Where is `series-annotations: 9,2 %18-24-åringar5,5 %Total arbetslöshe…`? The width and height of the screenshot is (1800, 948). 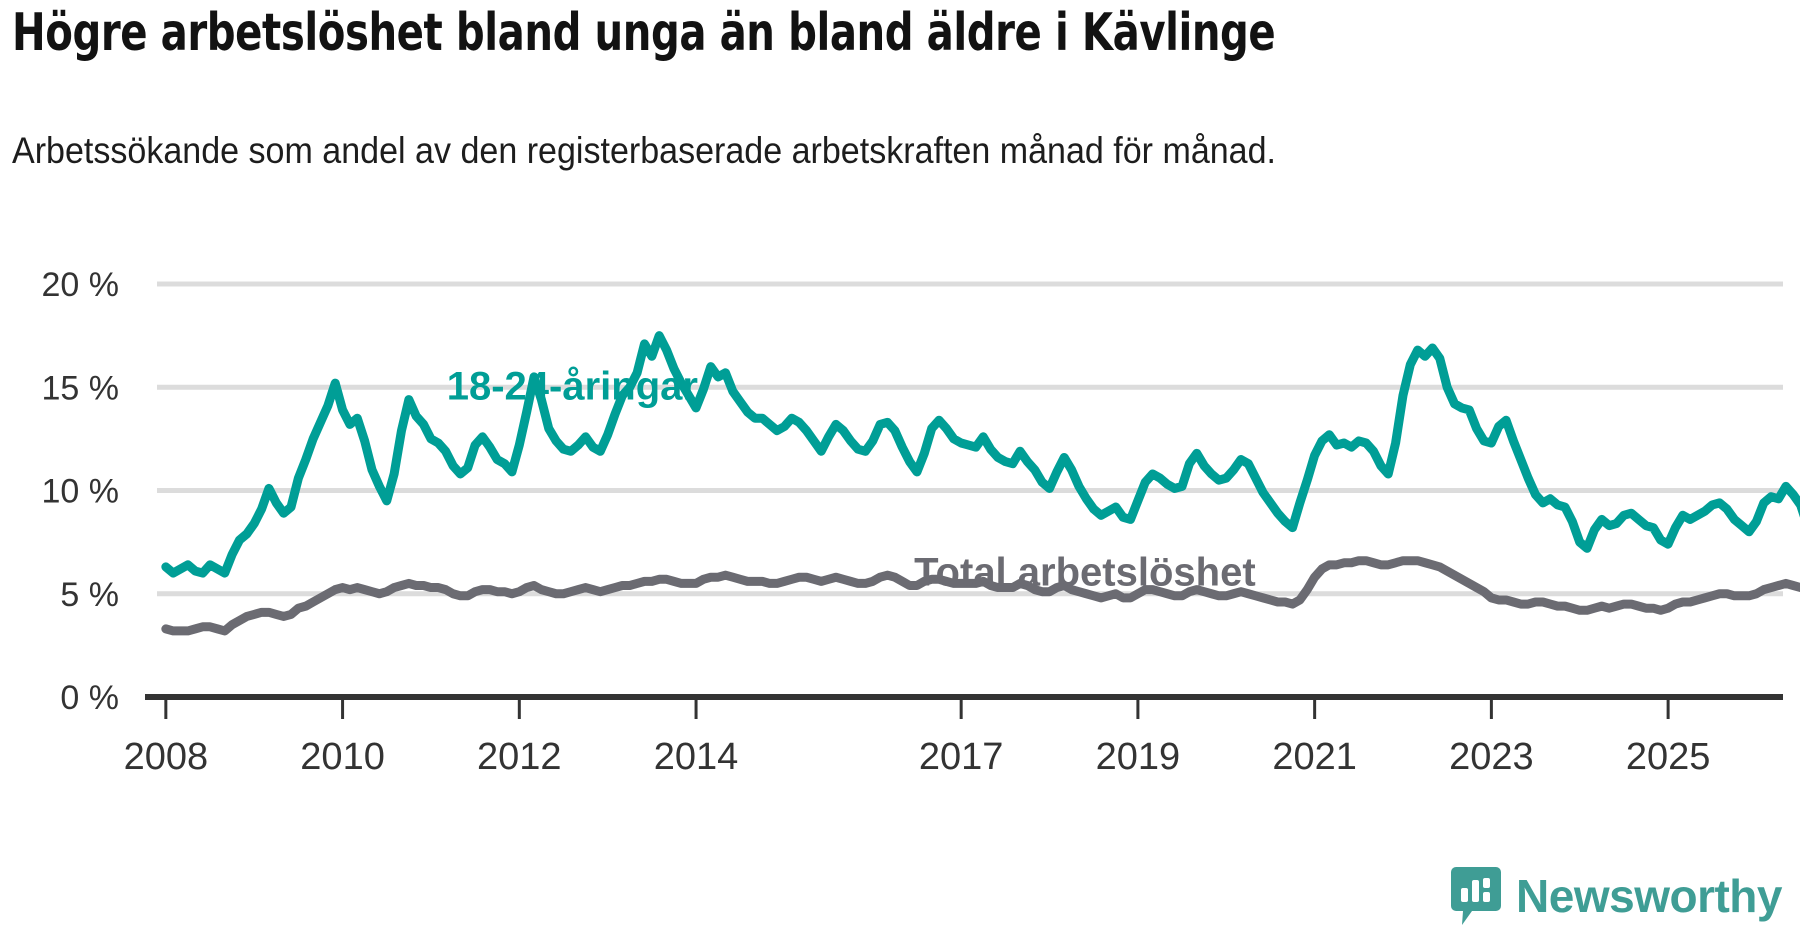 series-annotations: 9,2 %18-24-åringar5,5 %Total arbetslöshe… is located at coordinates (851, 480).